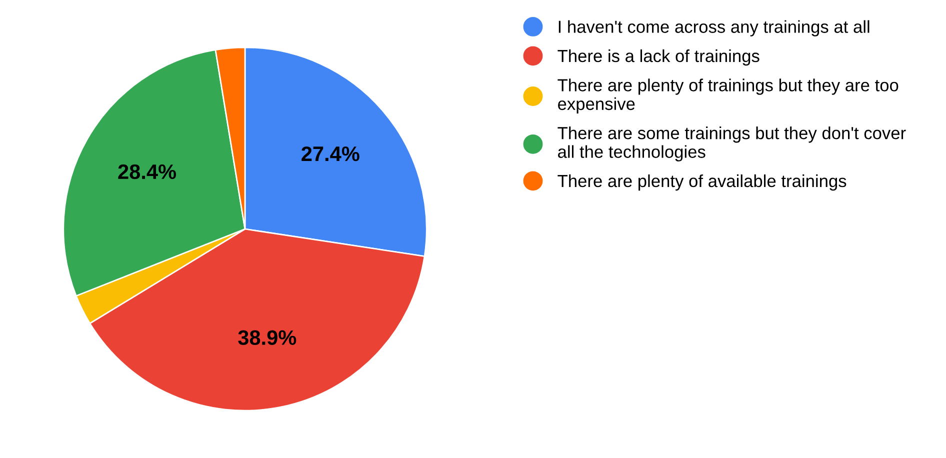 This screenshot has height=458, width=946. Describe the element at coordinates (702, 182) in the screenshot. I see `legend-label: There are plenty of available trainings` at that location.